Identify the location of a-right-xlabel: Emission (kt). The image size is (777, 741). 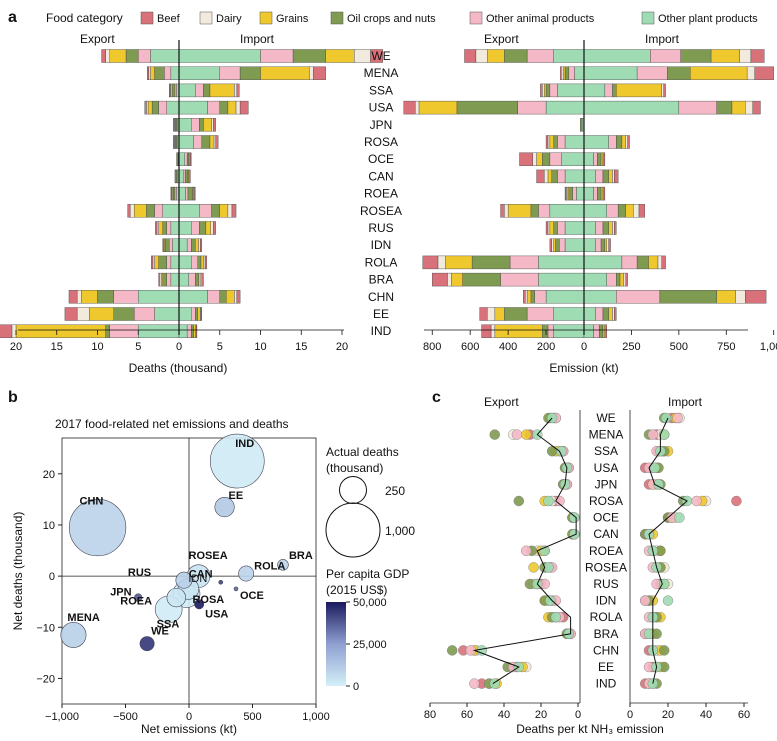
(583, 368).